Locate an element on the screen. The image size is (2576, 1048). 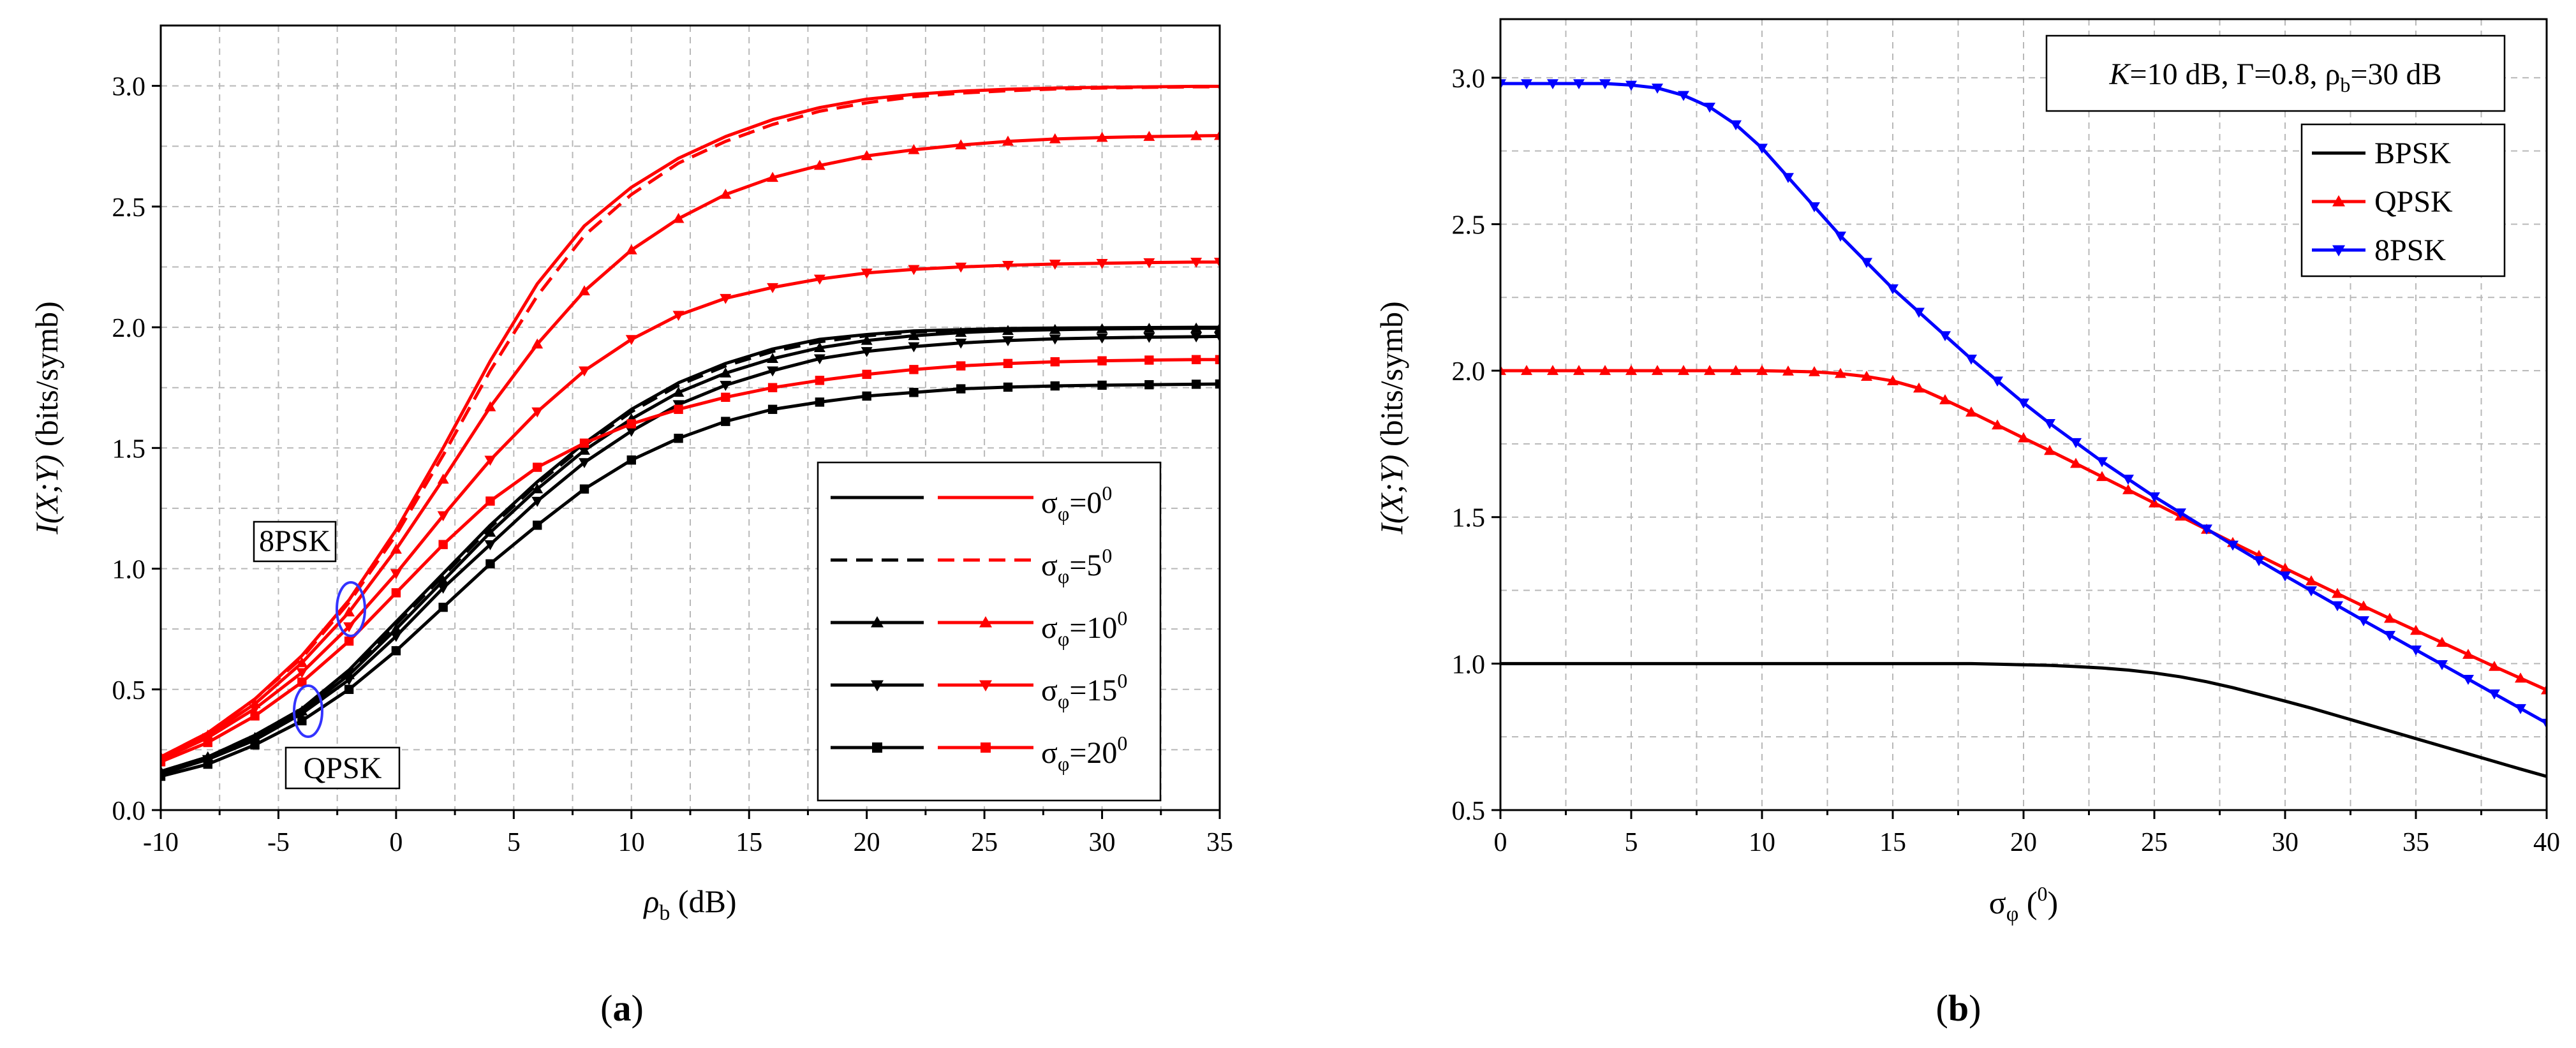
panel-a-annotation-8psk: 8PSK is located at coordinates (294, 541).